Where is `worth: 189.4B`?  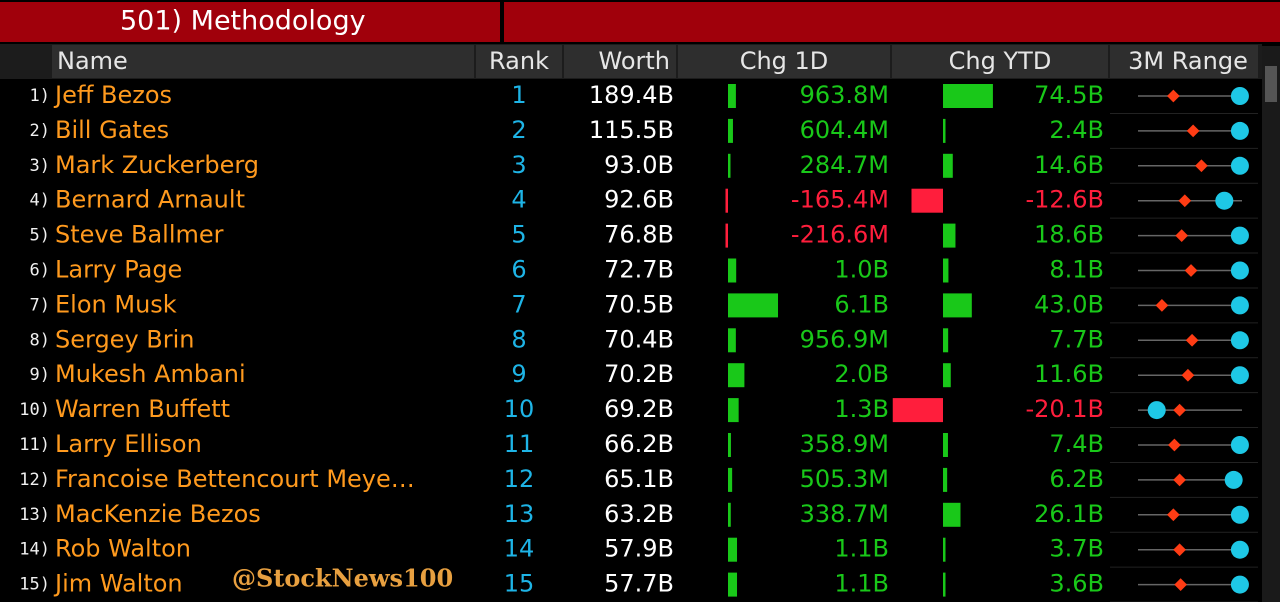
worth: 189.4B is located at coordinates (631, 95).